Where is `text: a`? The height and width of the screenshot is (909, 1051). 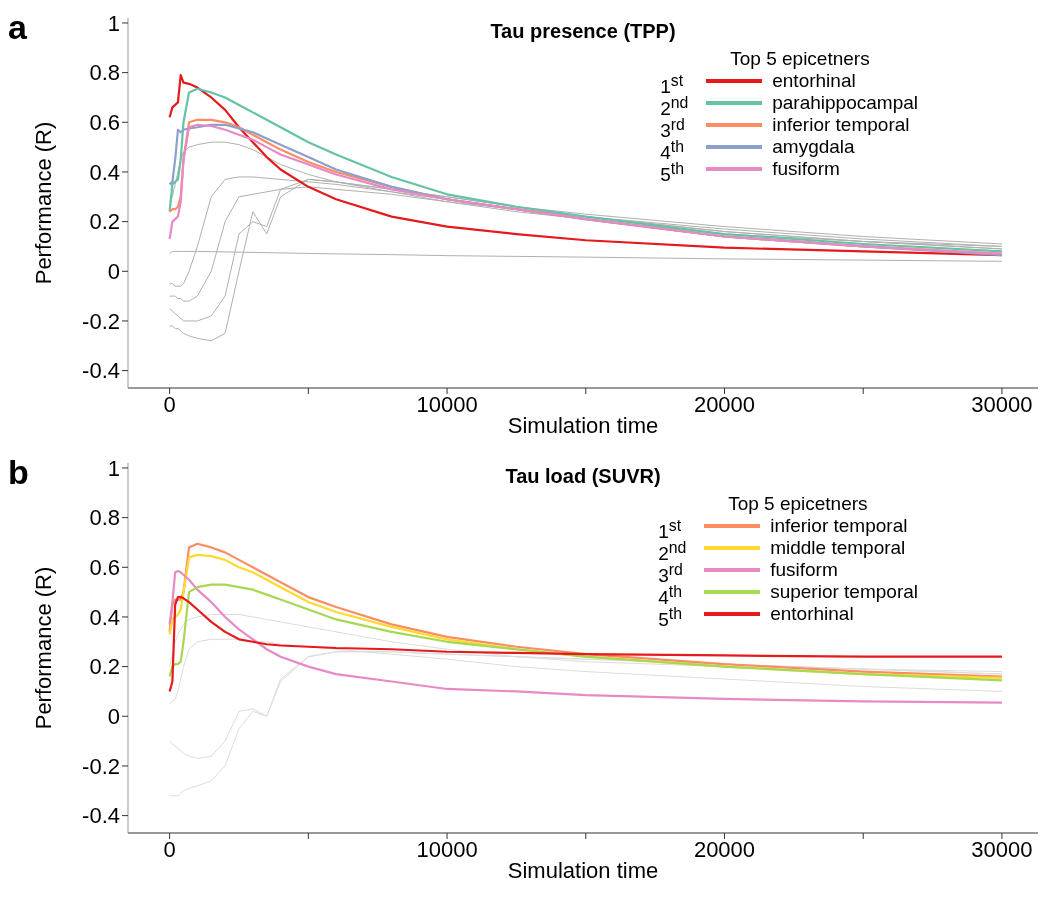 text: a is located at coordinates (17, 27).